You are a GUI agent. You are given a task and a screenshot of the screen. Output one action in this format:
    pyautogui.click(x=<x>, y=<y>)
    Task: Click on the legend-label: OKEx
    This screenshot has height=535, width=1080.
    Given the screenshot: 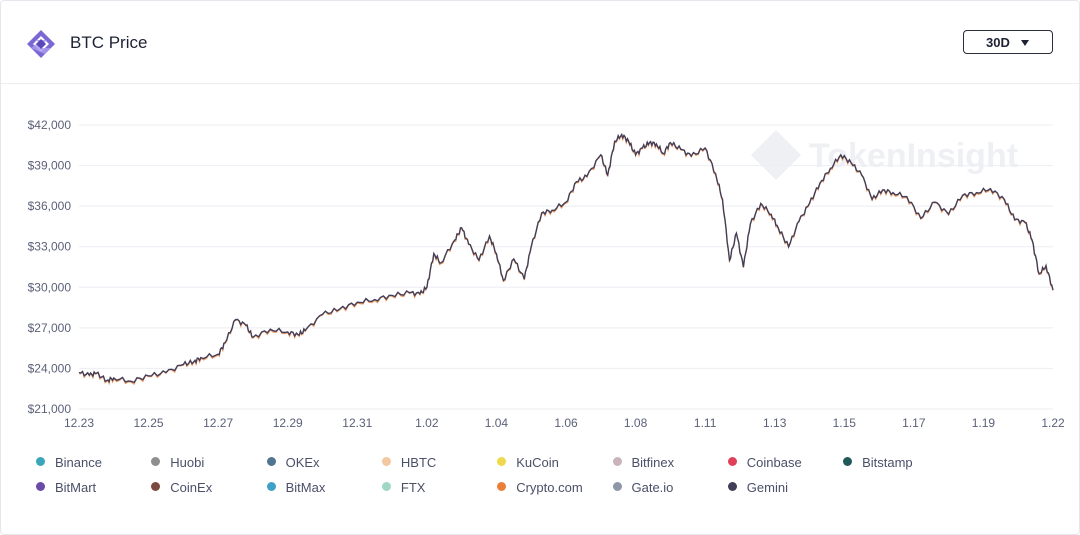 What is the action you would take?
    pyautogui.click(x=302, y=462)
    